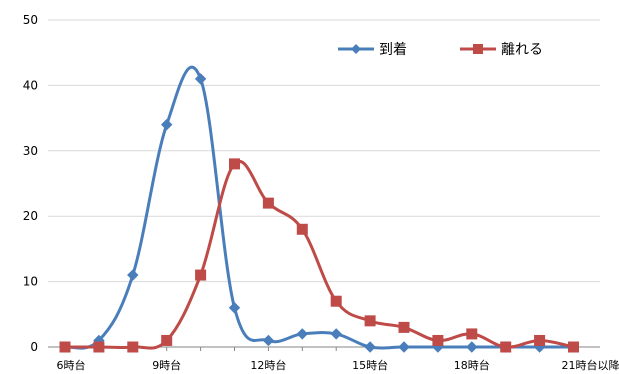  What do you see at coordinates (393, 50) in the screenshot?
I see `legend-label: 到着` at bounding box center [393, 50].